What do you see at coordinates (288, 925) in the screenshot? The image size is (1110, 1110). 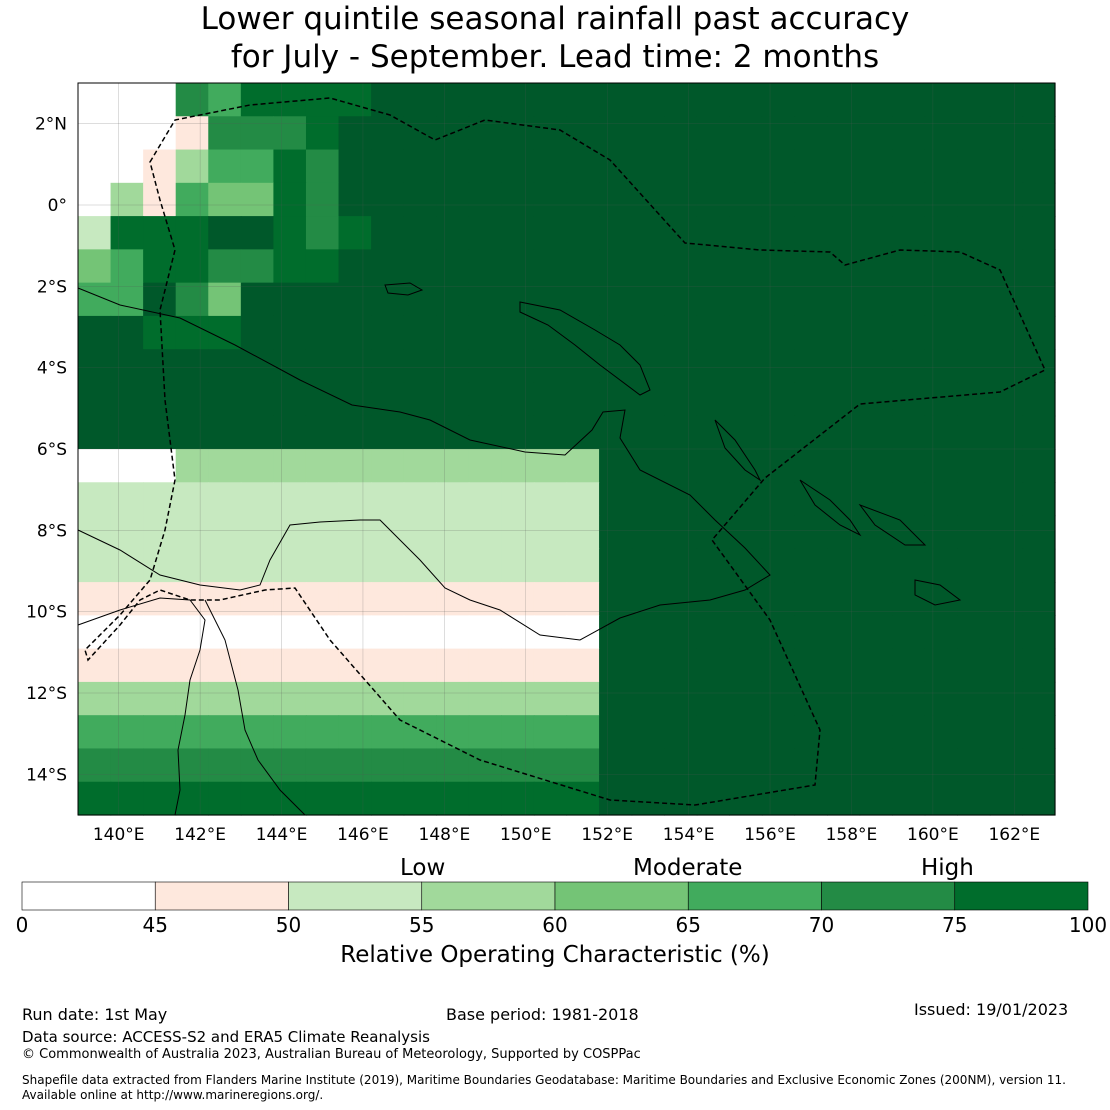 I see `colorbar-tick-label: 50` at bounding box center [288, 925].